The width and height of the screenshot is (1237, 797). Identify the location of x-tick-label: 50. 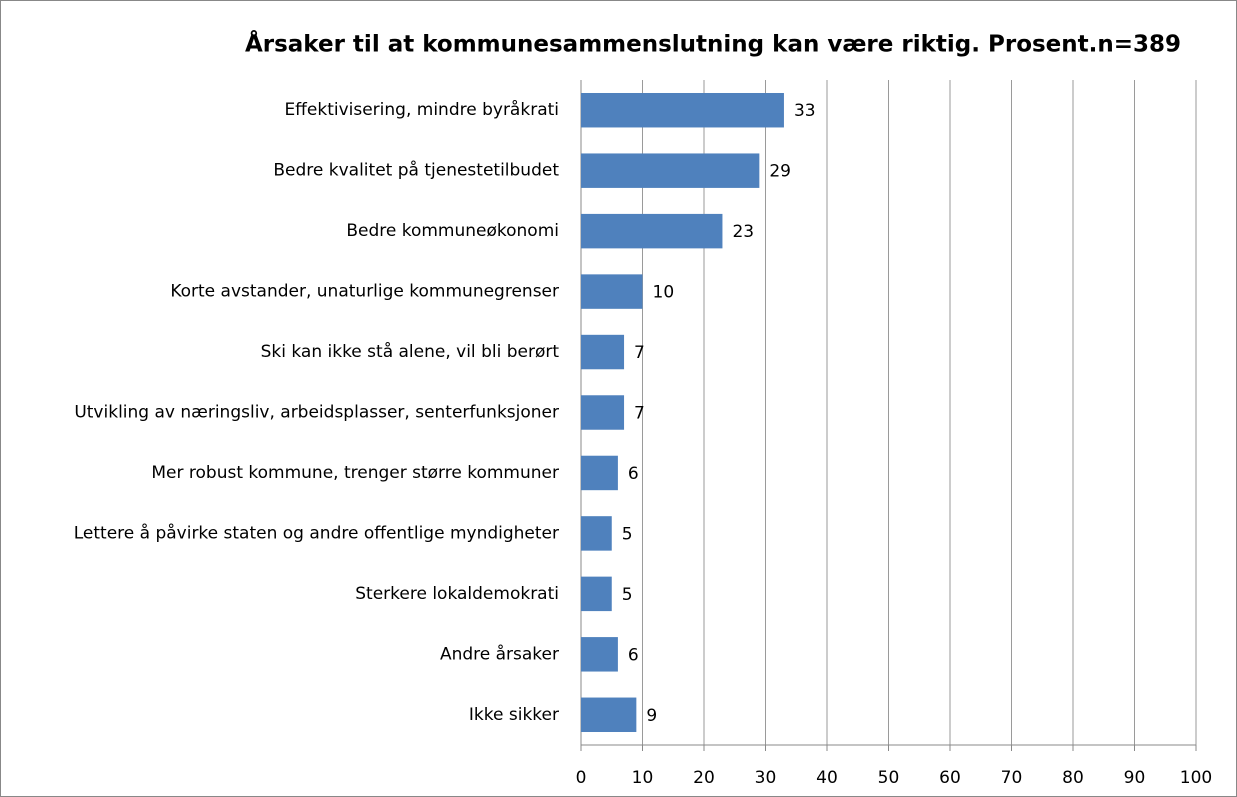
(889, 778).